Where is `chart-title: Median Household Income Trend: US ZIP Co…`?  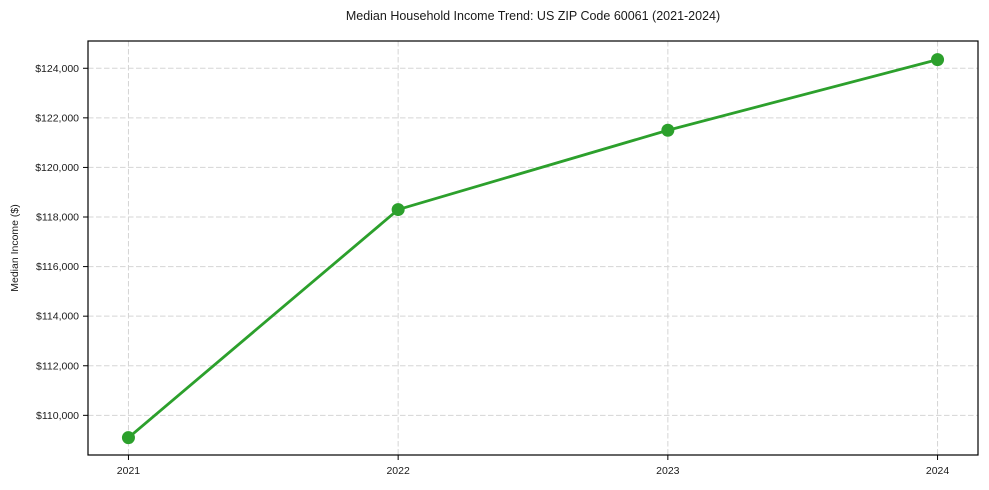
chart-title: Median Household Income Trend: US ZIP Co… is located at coordinates (533, 16).